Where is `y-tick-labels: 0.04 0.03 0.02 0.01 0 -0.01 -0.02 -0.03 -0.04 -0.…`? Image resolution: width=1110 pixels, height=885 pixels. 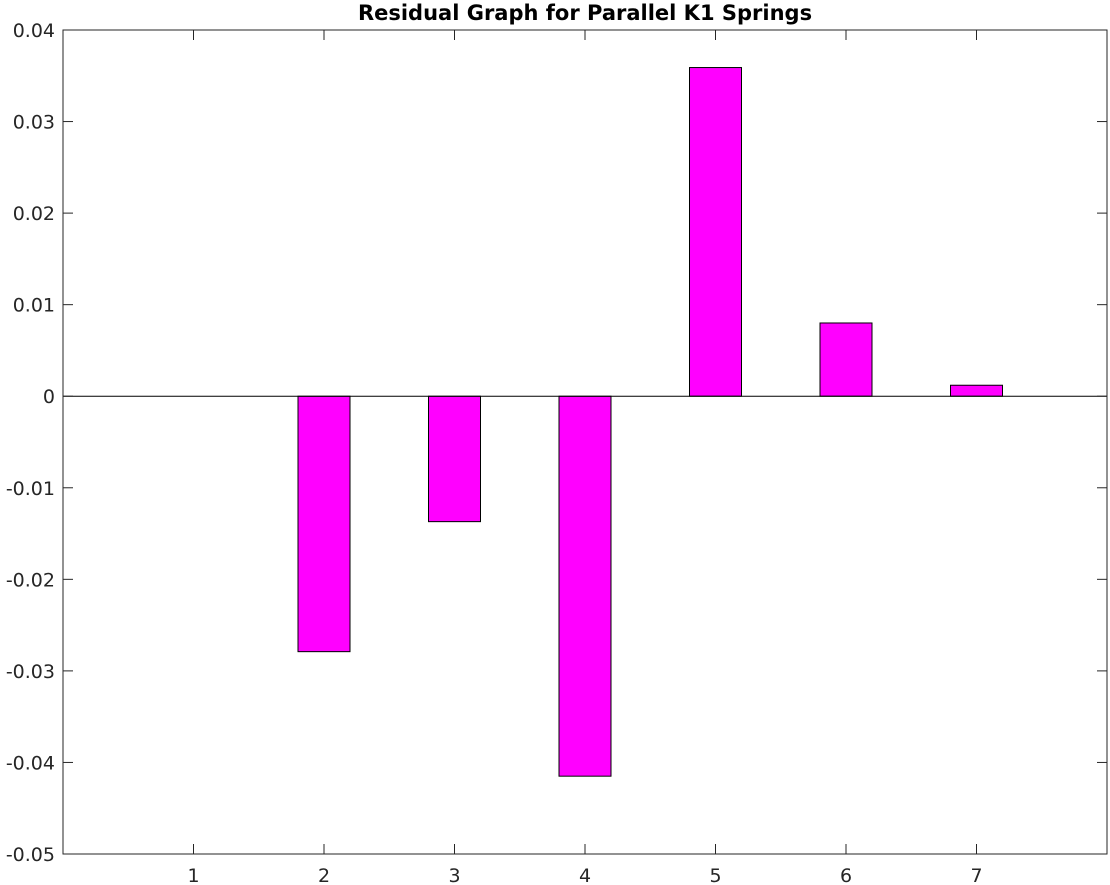 y-tick-labels: 0.04 0.03 0.02 0.01 0 -0.01 -0.02 -0.03 -0.04 -0.… is located at coordinates (30, 443).